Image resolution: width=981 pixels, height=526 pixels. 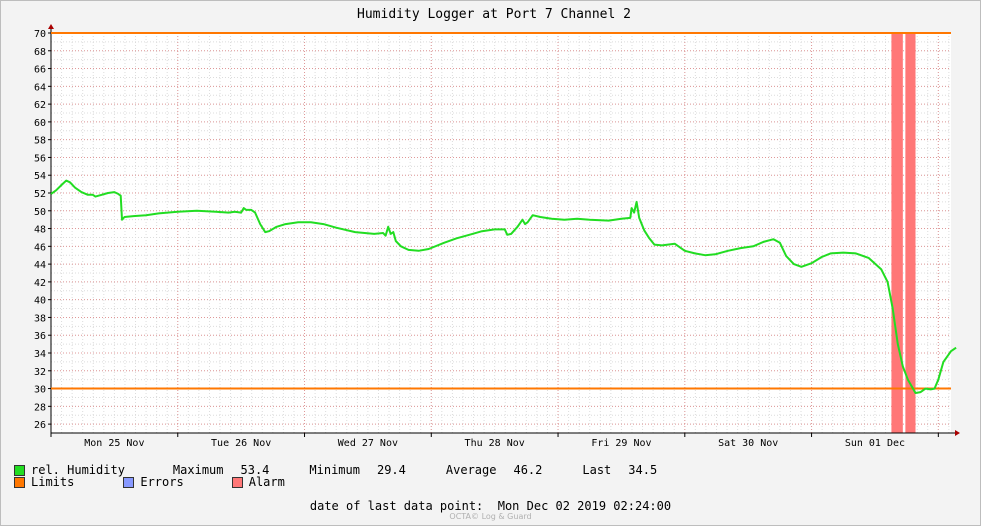 I want to click on legend-swatch-alarm, so click(x=237, y=482).